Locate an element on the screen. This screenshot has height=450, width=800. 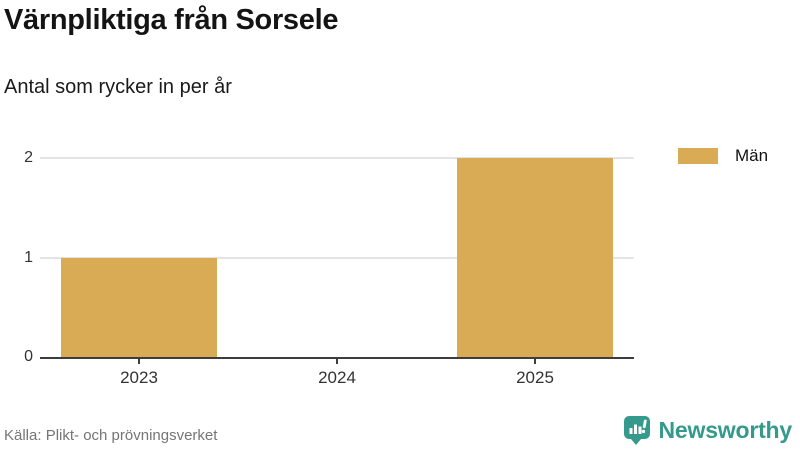
chart-subtitle: Antal som rycker in per år is located at coordinates (118, 87).